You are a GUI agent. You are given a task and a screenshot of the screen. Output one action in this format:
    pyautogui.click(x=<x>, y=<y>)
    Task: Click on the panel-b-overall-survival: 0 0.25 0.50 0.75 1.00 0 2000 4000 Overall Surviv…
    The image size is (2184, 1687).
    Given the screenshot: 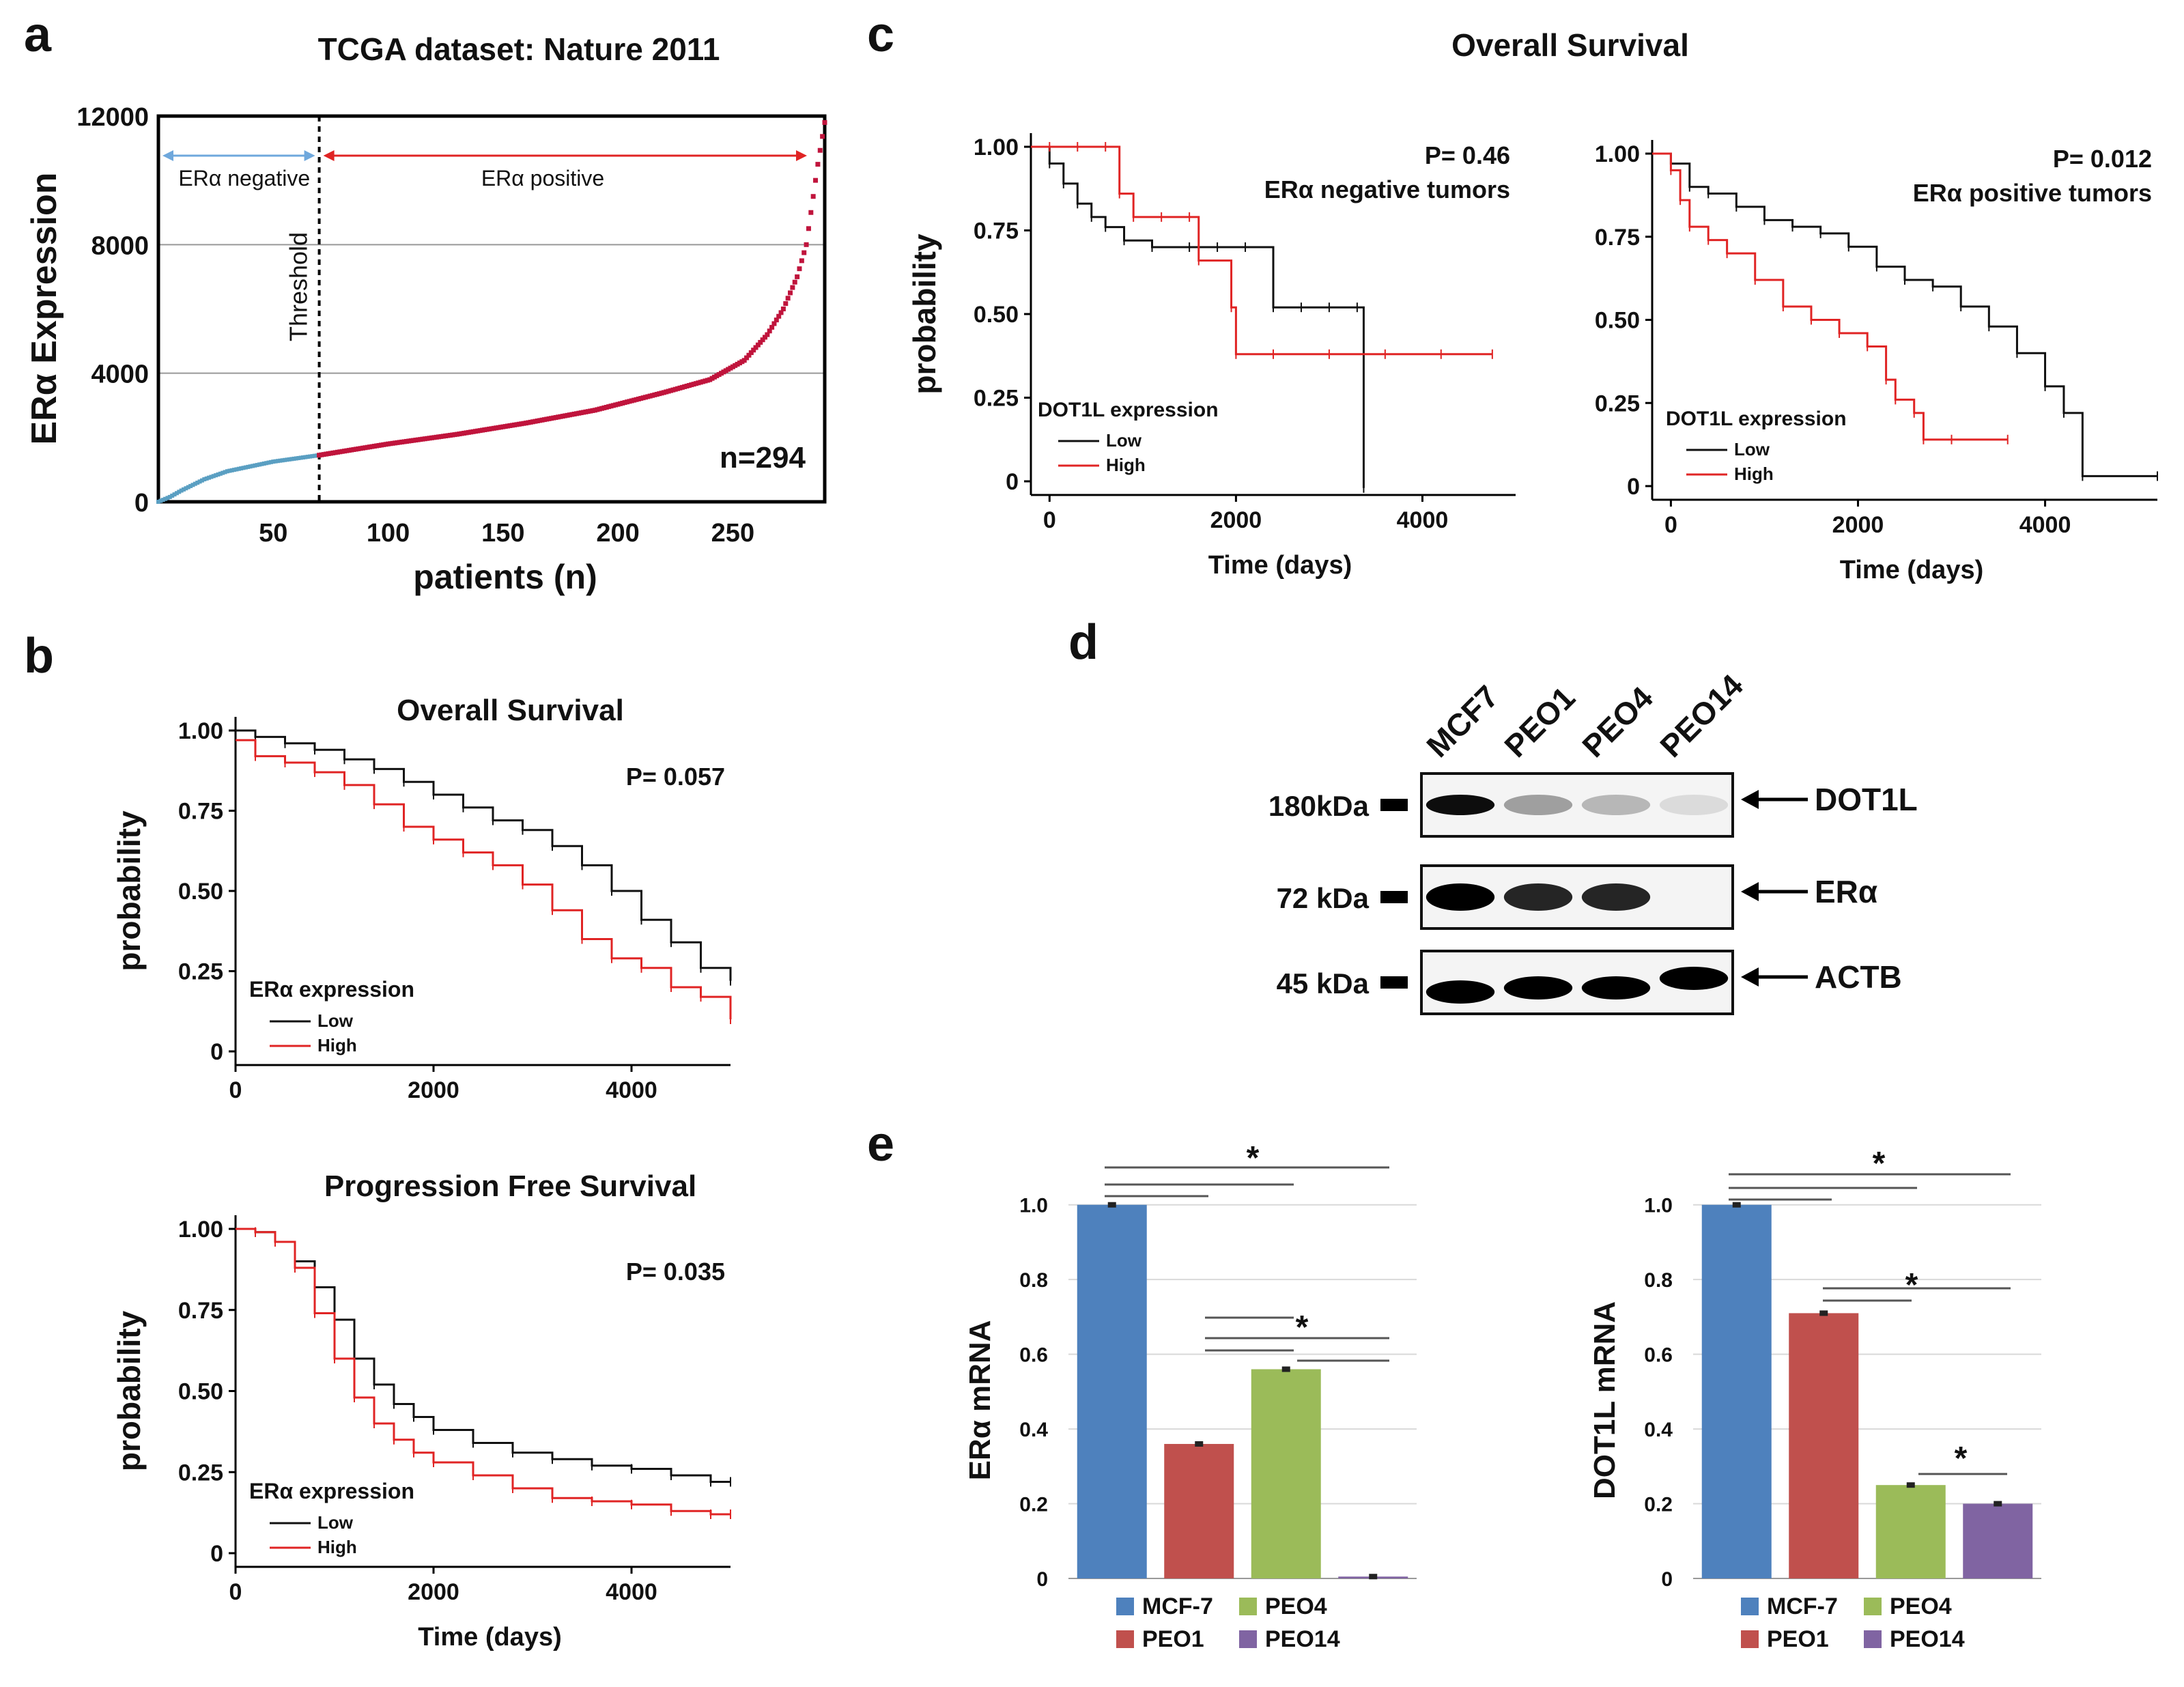 What is the action you would take?
    pyautogui.click(x=421, y=898)
    